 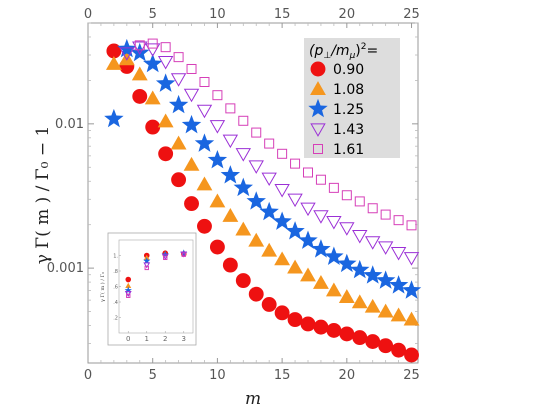 I want to click on x-tick-label: 10, so click(x=217, y=375).